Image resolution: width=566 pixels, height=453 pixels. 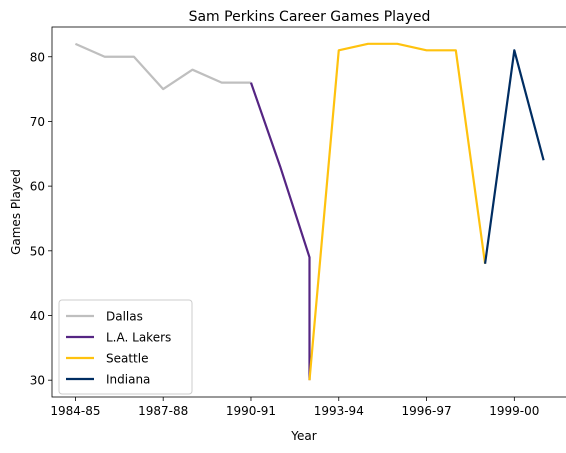 What do you see at coordinates (37, 316) in the screenshot?
I see `y-tick-label: 40` at bounding box center [37, 316].